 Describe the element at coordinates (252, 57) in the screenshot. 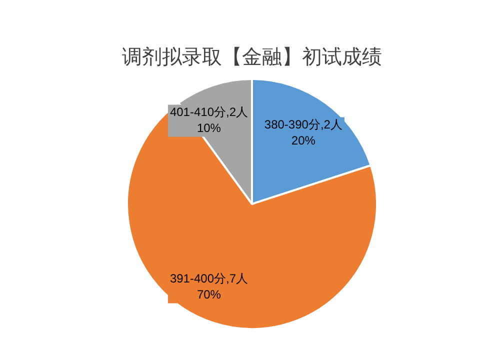

I see `chart-title: 调剂拟录取【金融】初试成绩` at that location.